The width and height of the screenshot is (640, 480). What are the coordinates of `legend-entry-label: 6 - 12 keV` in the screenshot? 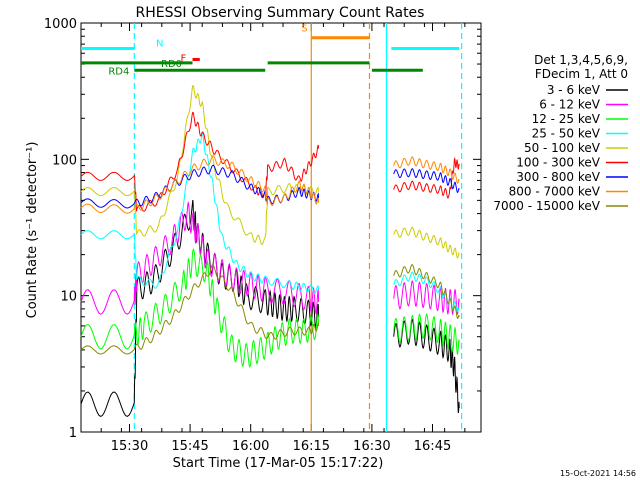 It's located at (570, 105).